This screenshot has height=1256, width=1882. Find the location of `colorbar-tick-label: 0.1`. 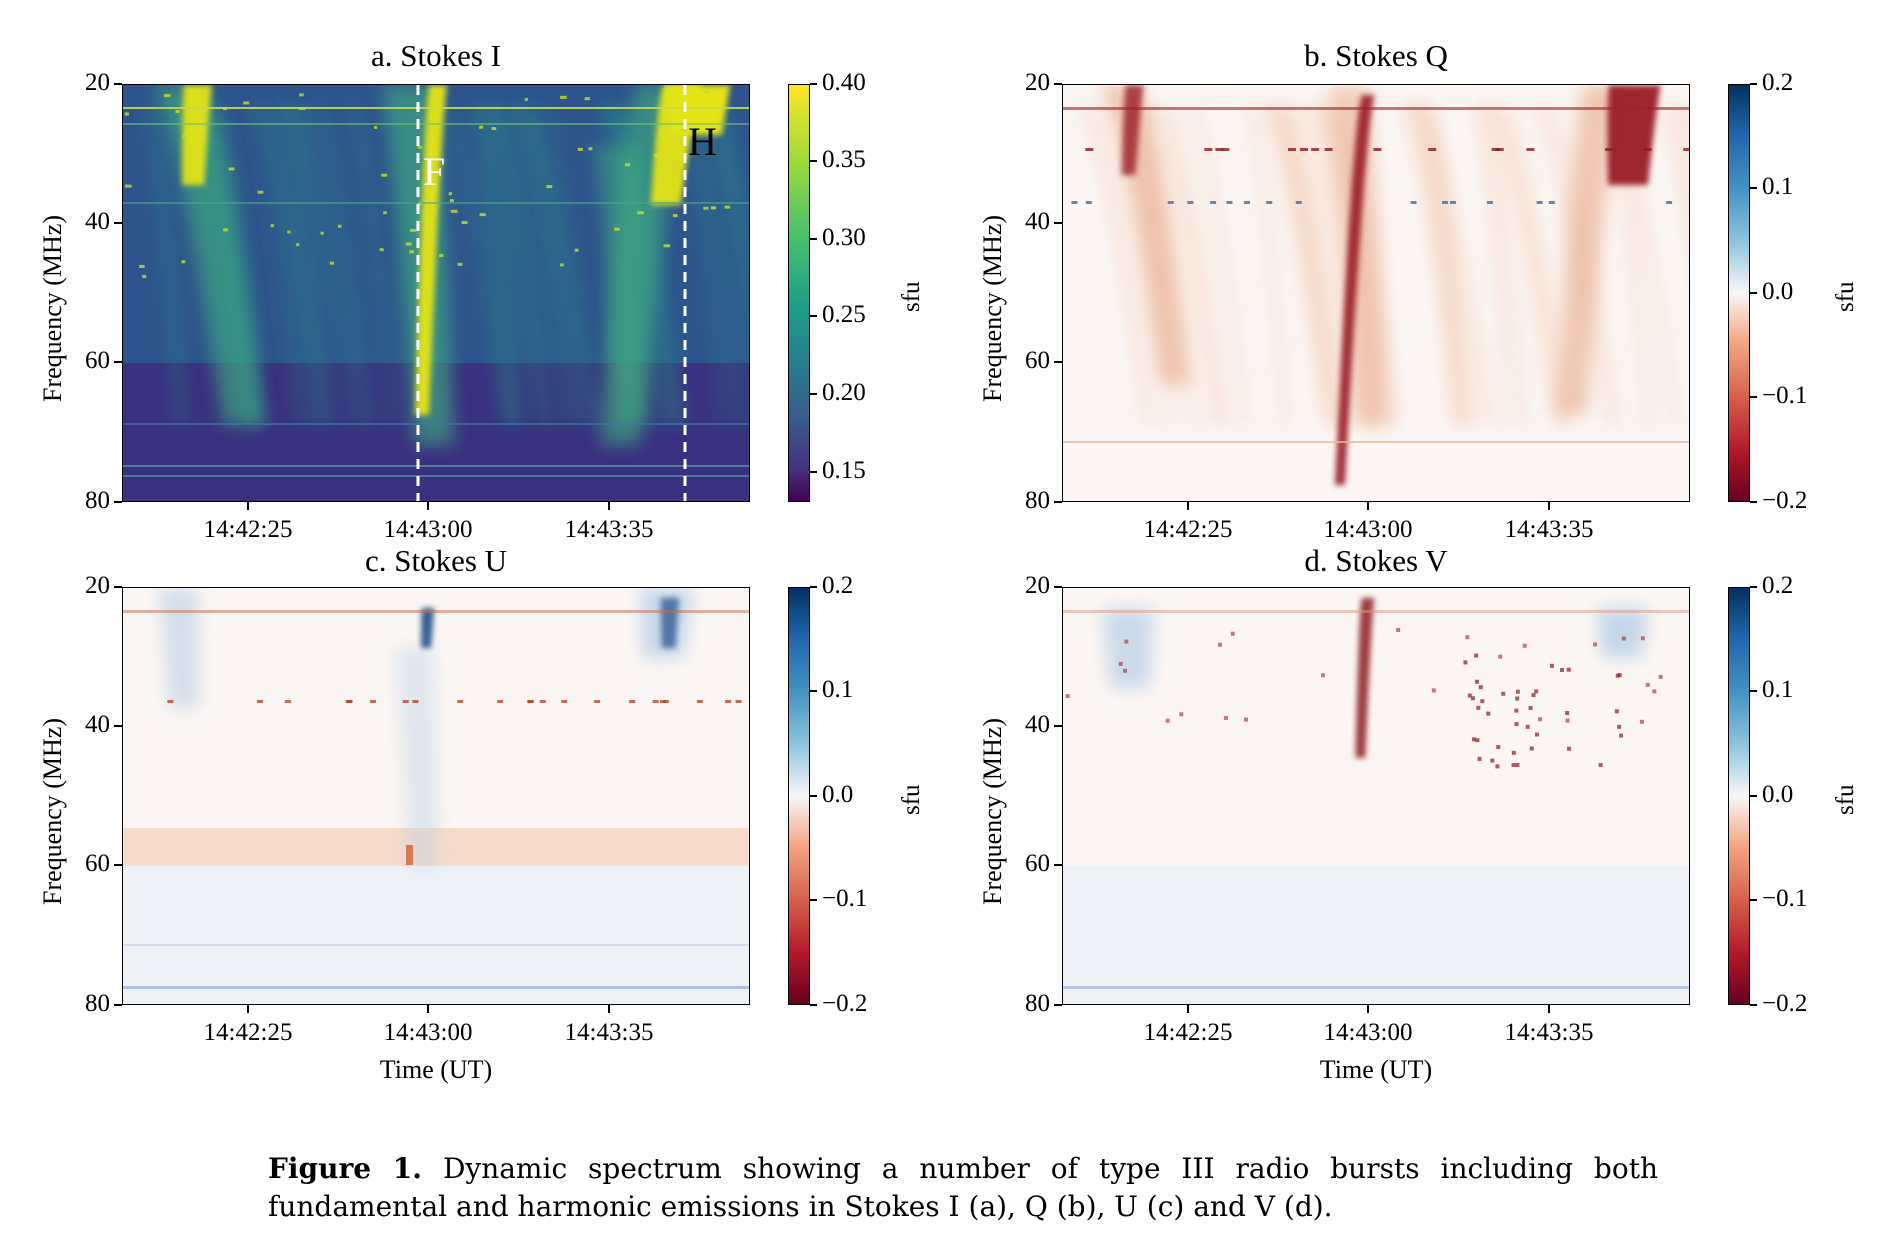

colorbar-tick-label: 0.1 is located at coordinates (1778, 186).